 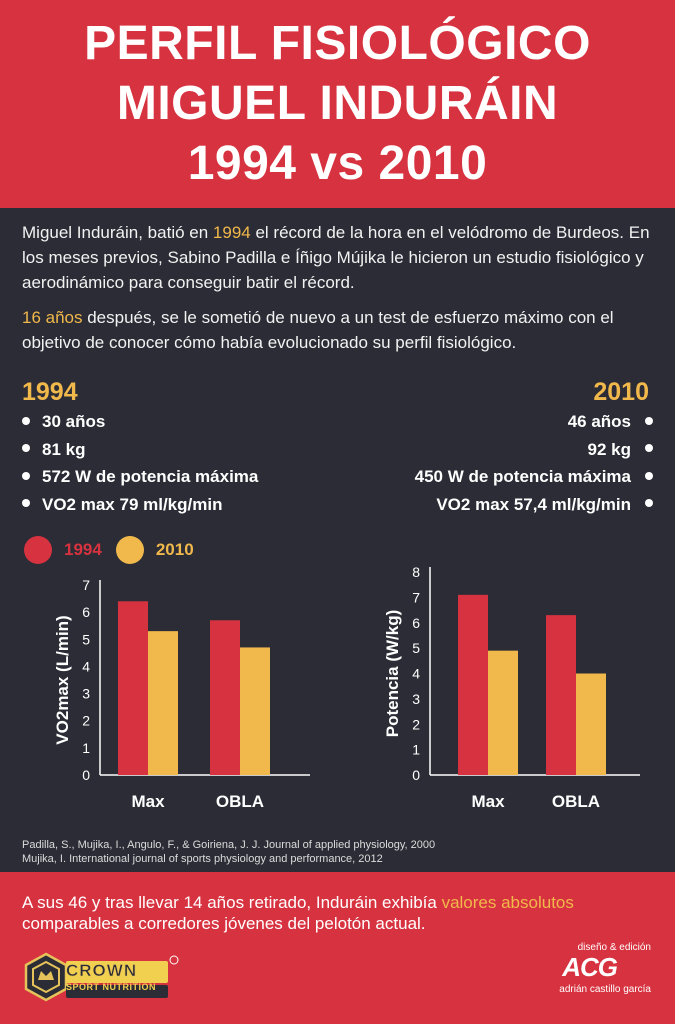 I want to click on chart-legend: 1994 2010, so click(x=116, y=550).